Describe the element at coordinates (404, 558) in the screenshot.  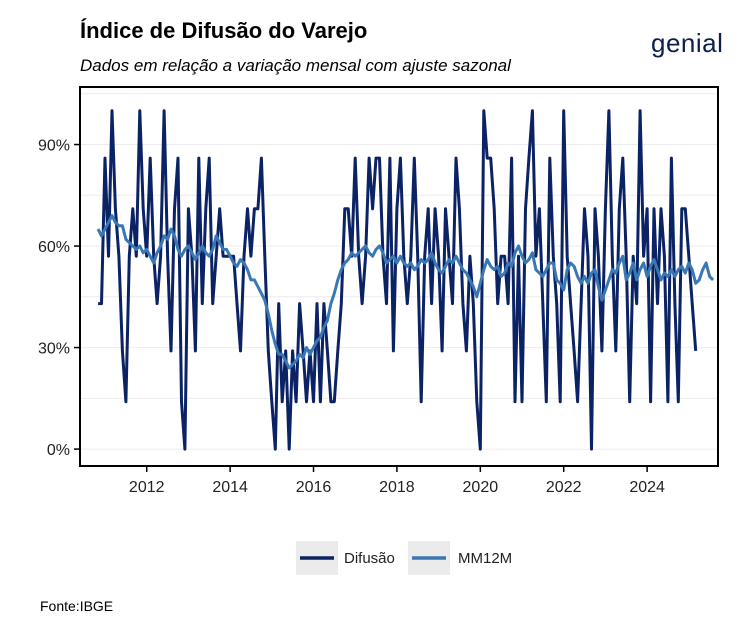
I see `legend: Difusão MM12M` at that location.